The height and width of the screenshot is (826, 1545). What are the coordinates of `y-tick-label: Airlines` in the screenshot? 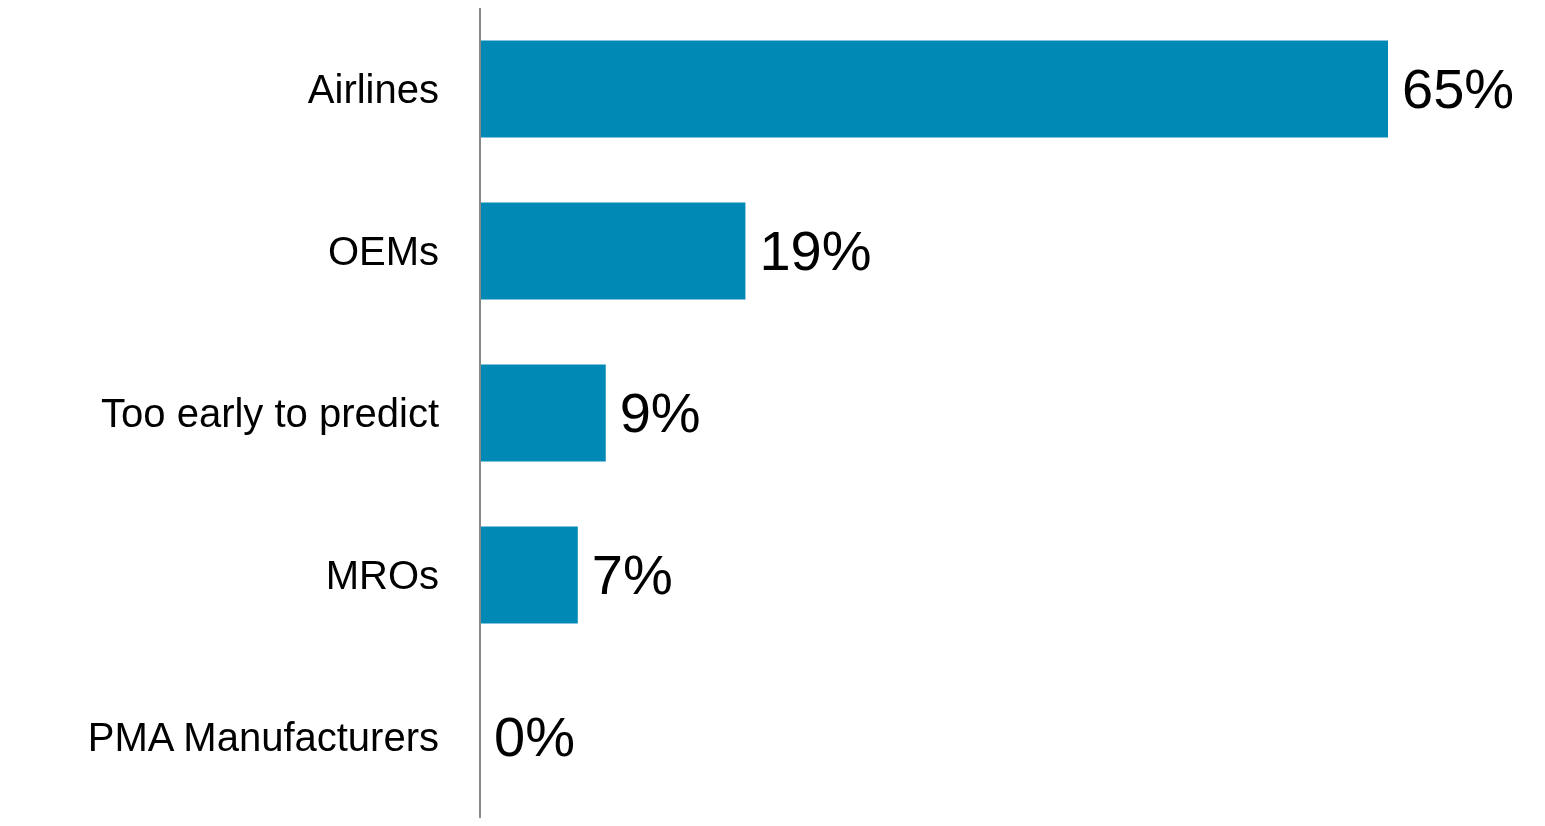 It's located at (373, 89).